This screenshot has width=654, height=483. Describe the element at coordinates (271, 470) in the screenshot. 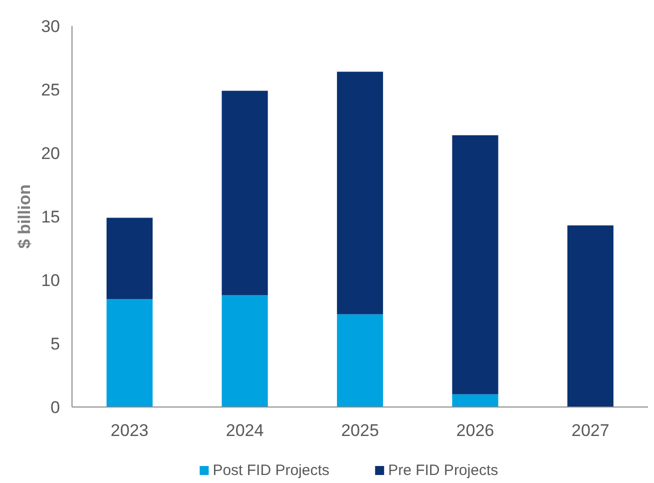

I see `legend-label: Post FID Projects` at that location.